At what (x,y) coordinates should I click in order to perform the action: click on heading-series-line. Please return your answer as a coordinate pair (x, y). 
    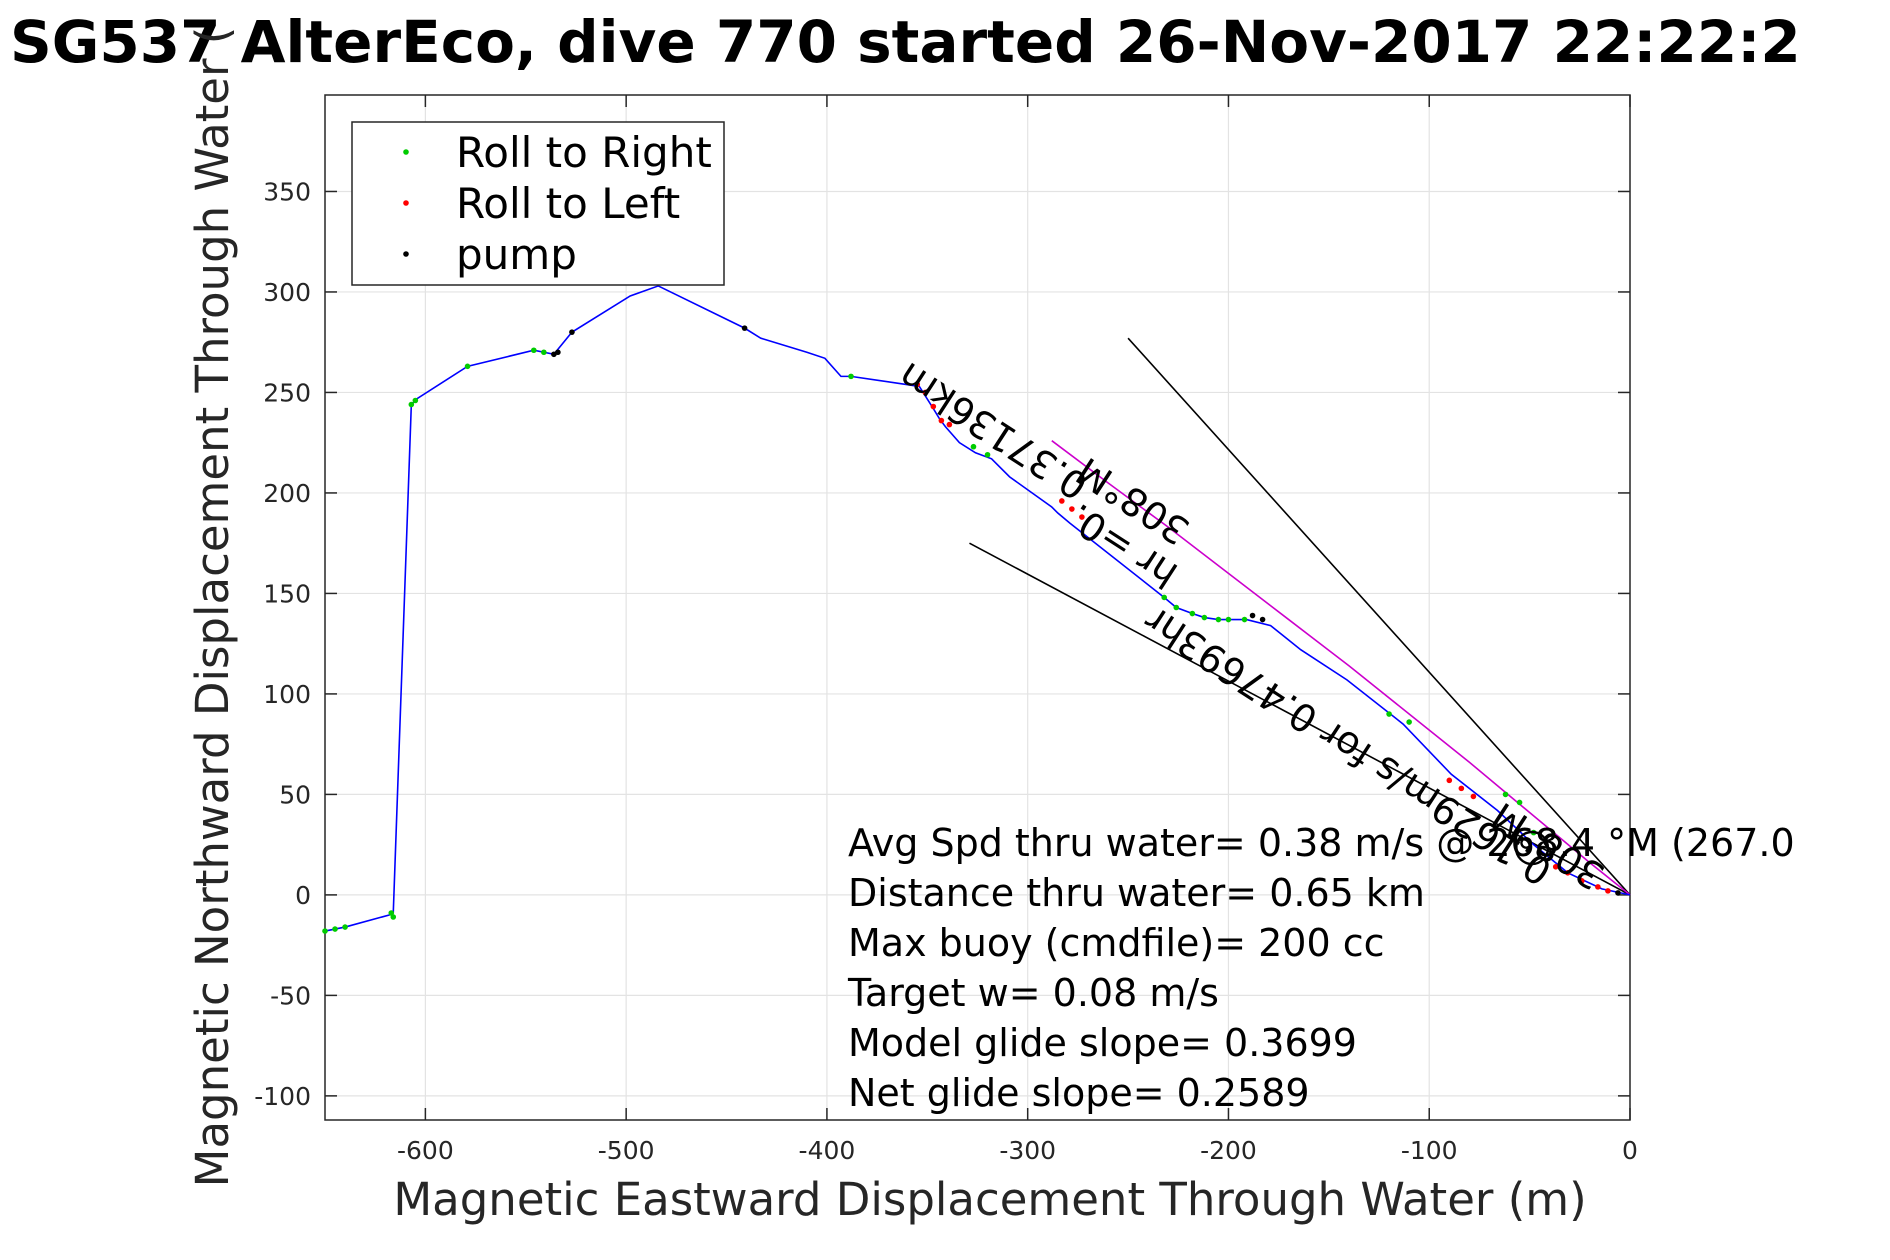
    Looking at the image, I should click on (1341, 668).